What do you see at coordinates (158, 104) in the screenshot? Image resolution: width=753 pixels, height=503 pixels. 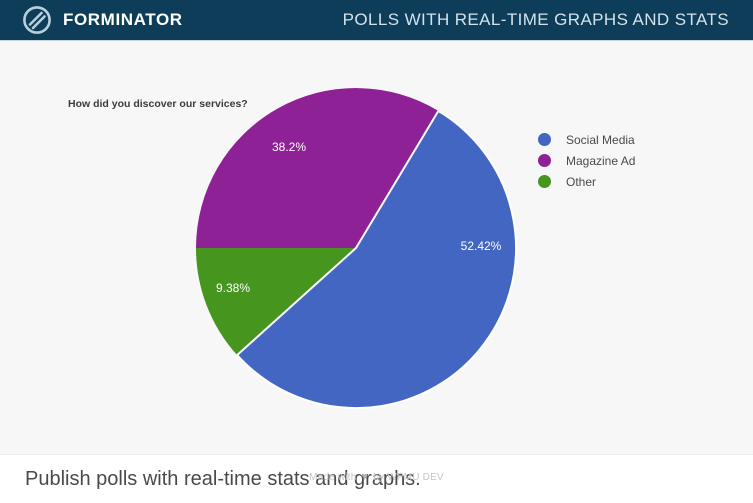 I see `poll-question: How did you discover our services?` at bounding box center [158, 104].